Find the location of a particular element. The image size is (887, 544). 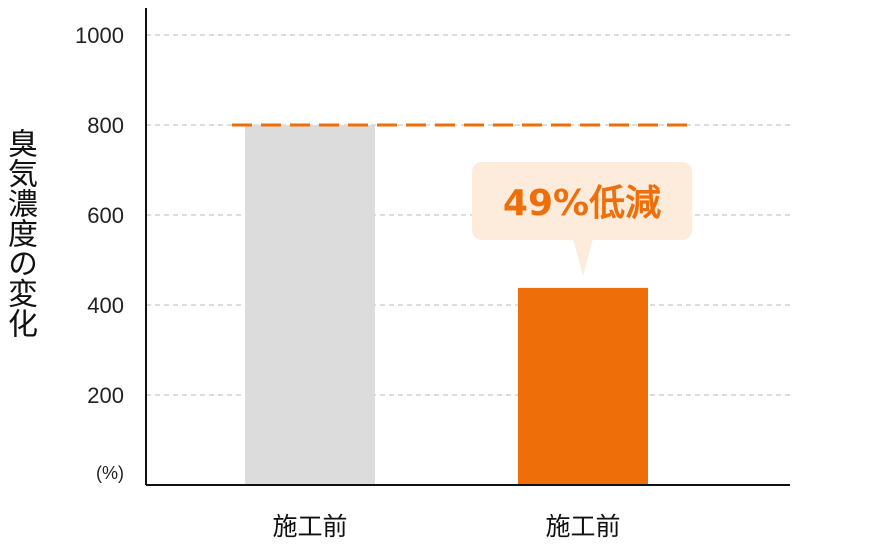

y-tick-label: 400 is located at coordinates (105, 305).